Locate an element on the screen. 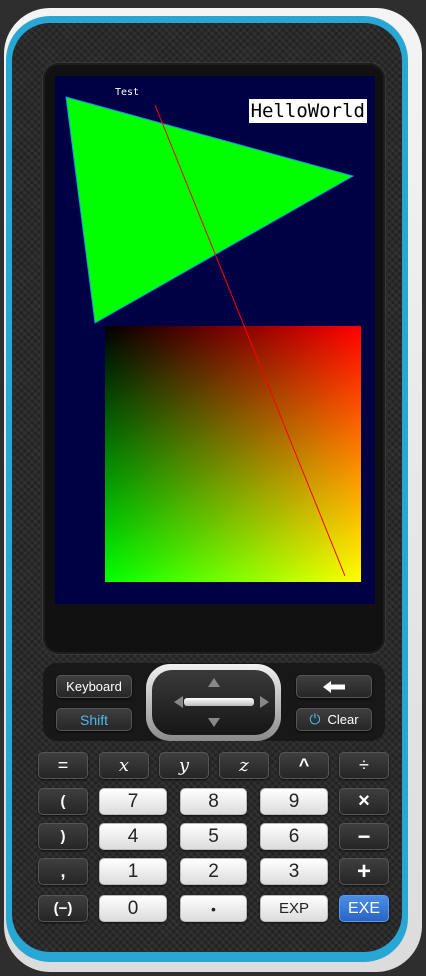  key-power-label: ^ is located at coordinates (304, 765).